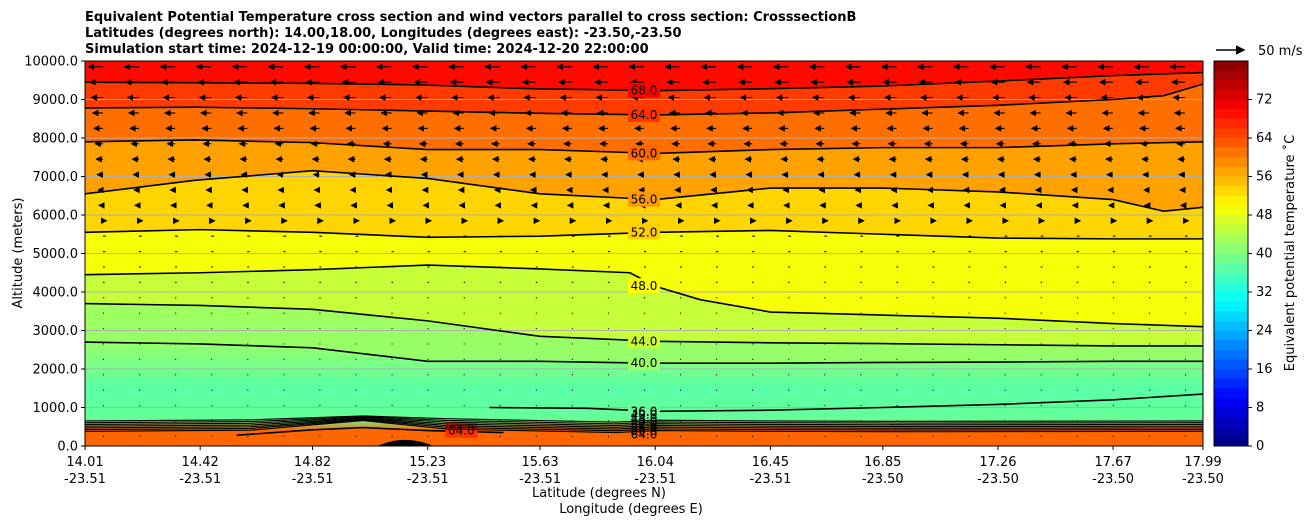 This screenshot has height=526, width=1308. What do you see at coordinates (18, 253) in the screenshot?
I see `y-axis-label: Altitude (meters)` at bounding box center [18, 253].